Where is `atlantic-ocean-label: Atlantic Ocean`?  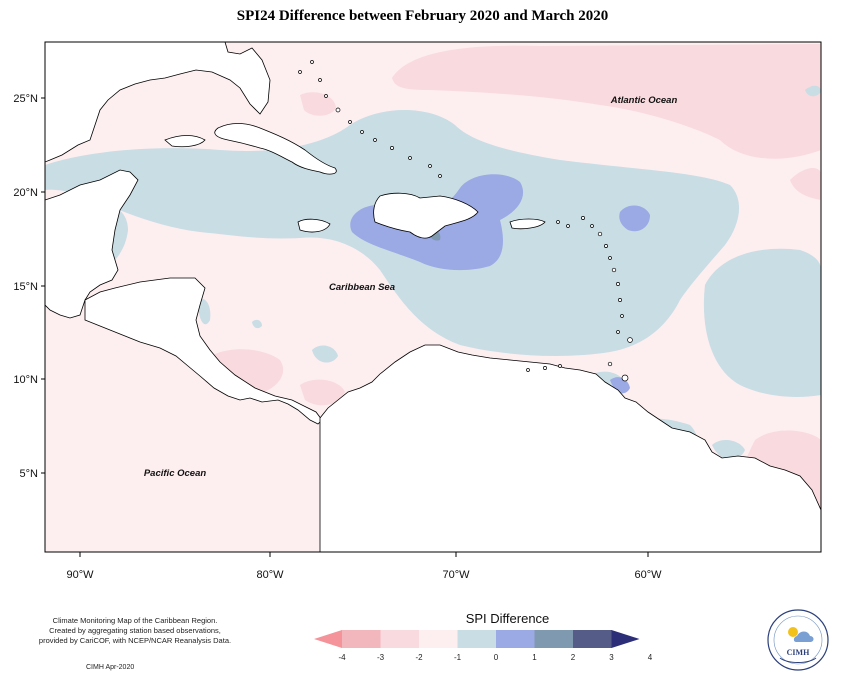
atlantic-ocean-label: Atlantic Ocean is located at coordinates (644, 100).